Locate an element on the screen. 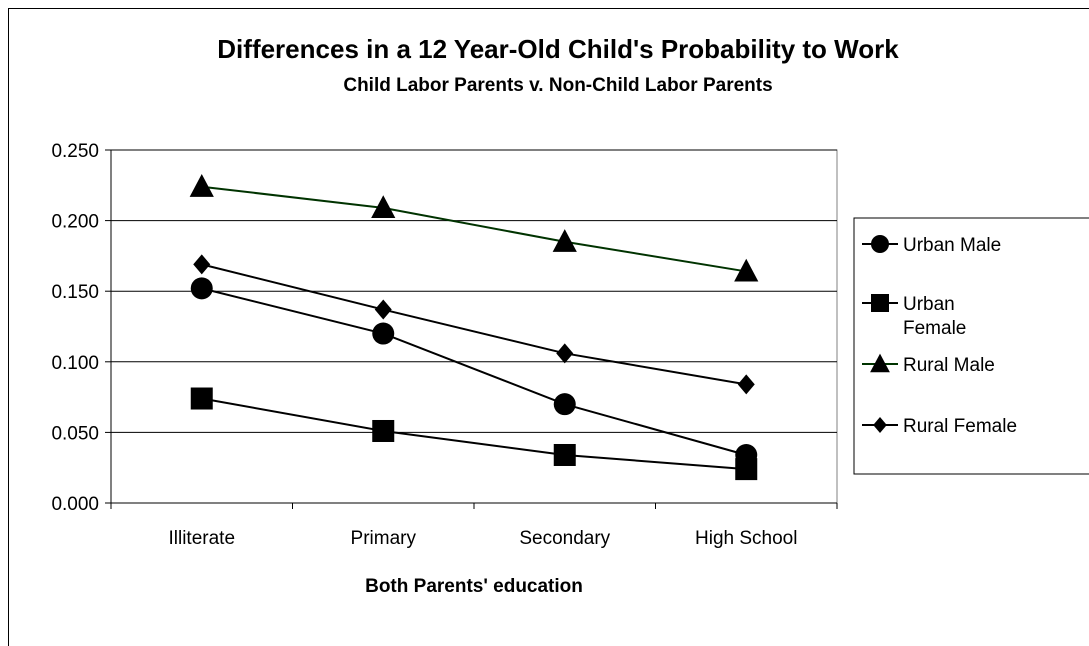  x-tick-label: Primary is located at coordinates (384, 538).